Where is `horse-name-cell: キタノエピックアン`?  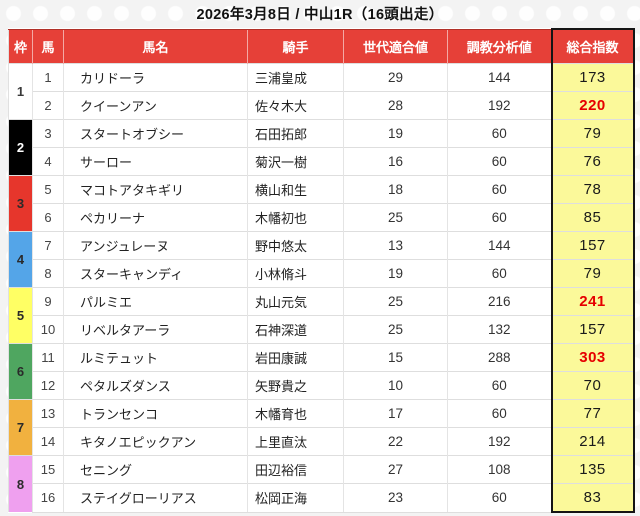 horse-name-cell: キタノエピックアン is located at coordinates (155, 441).